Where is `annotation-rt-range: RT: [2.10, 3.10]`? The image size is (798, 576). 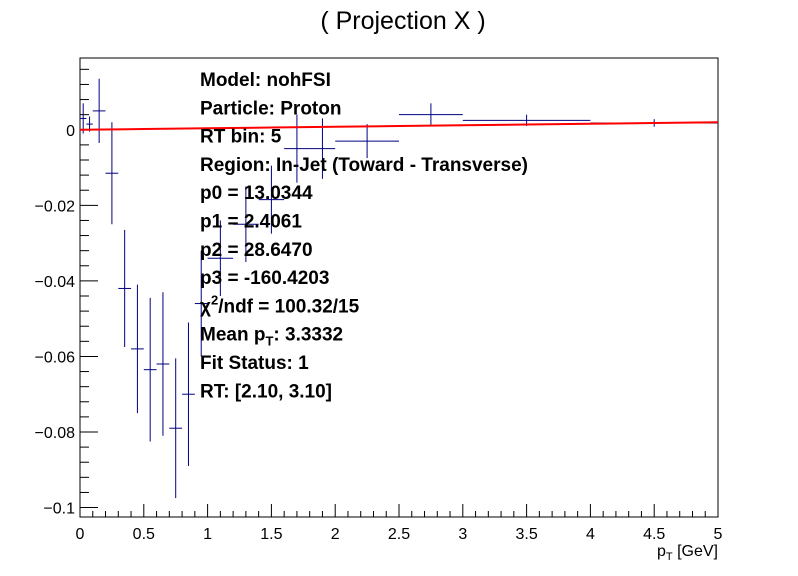 annotation-rt-range: RT: [2.10, 3.10] is located at coordinates (266, 391).